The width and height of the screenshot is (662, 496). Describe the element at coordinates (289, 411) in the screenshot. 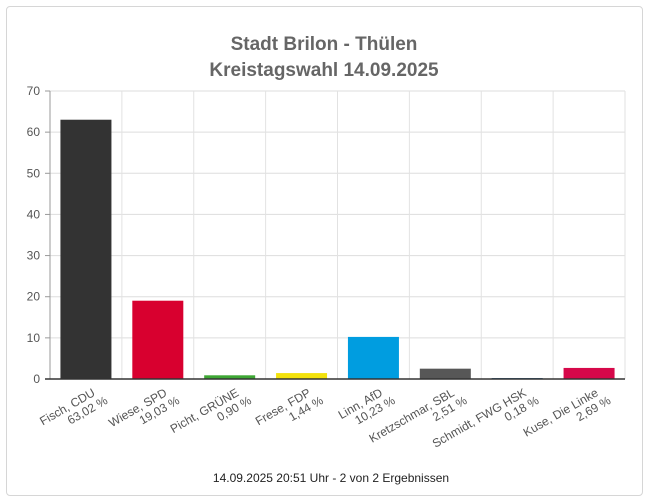

I see `x-category-label-4: Frese, FDP1,44 %` at that location.